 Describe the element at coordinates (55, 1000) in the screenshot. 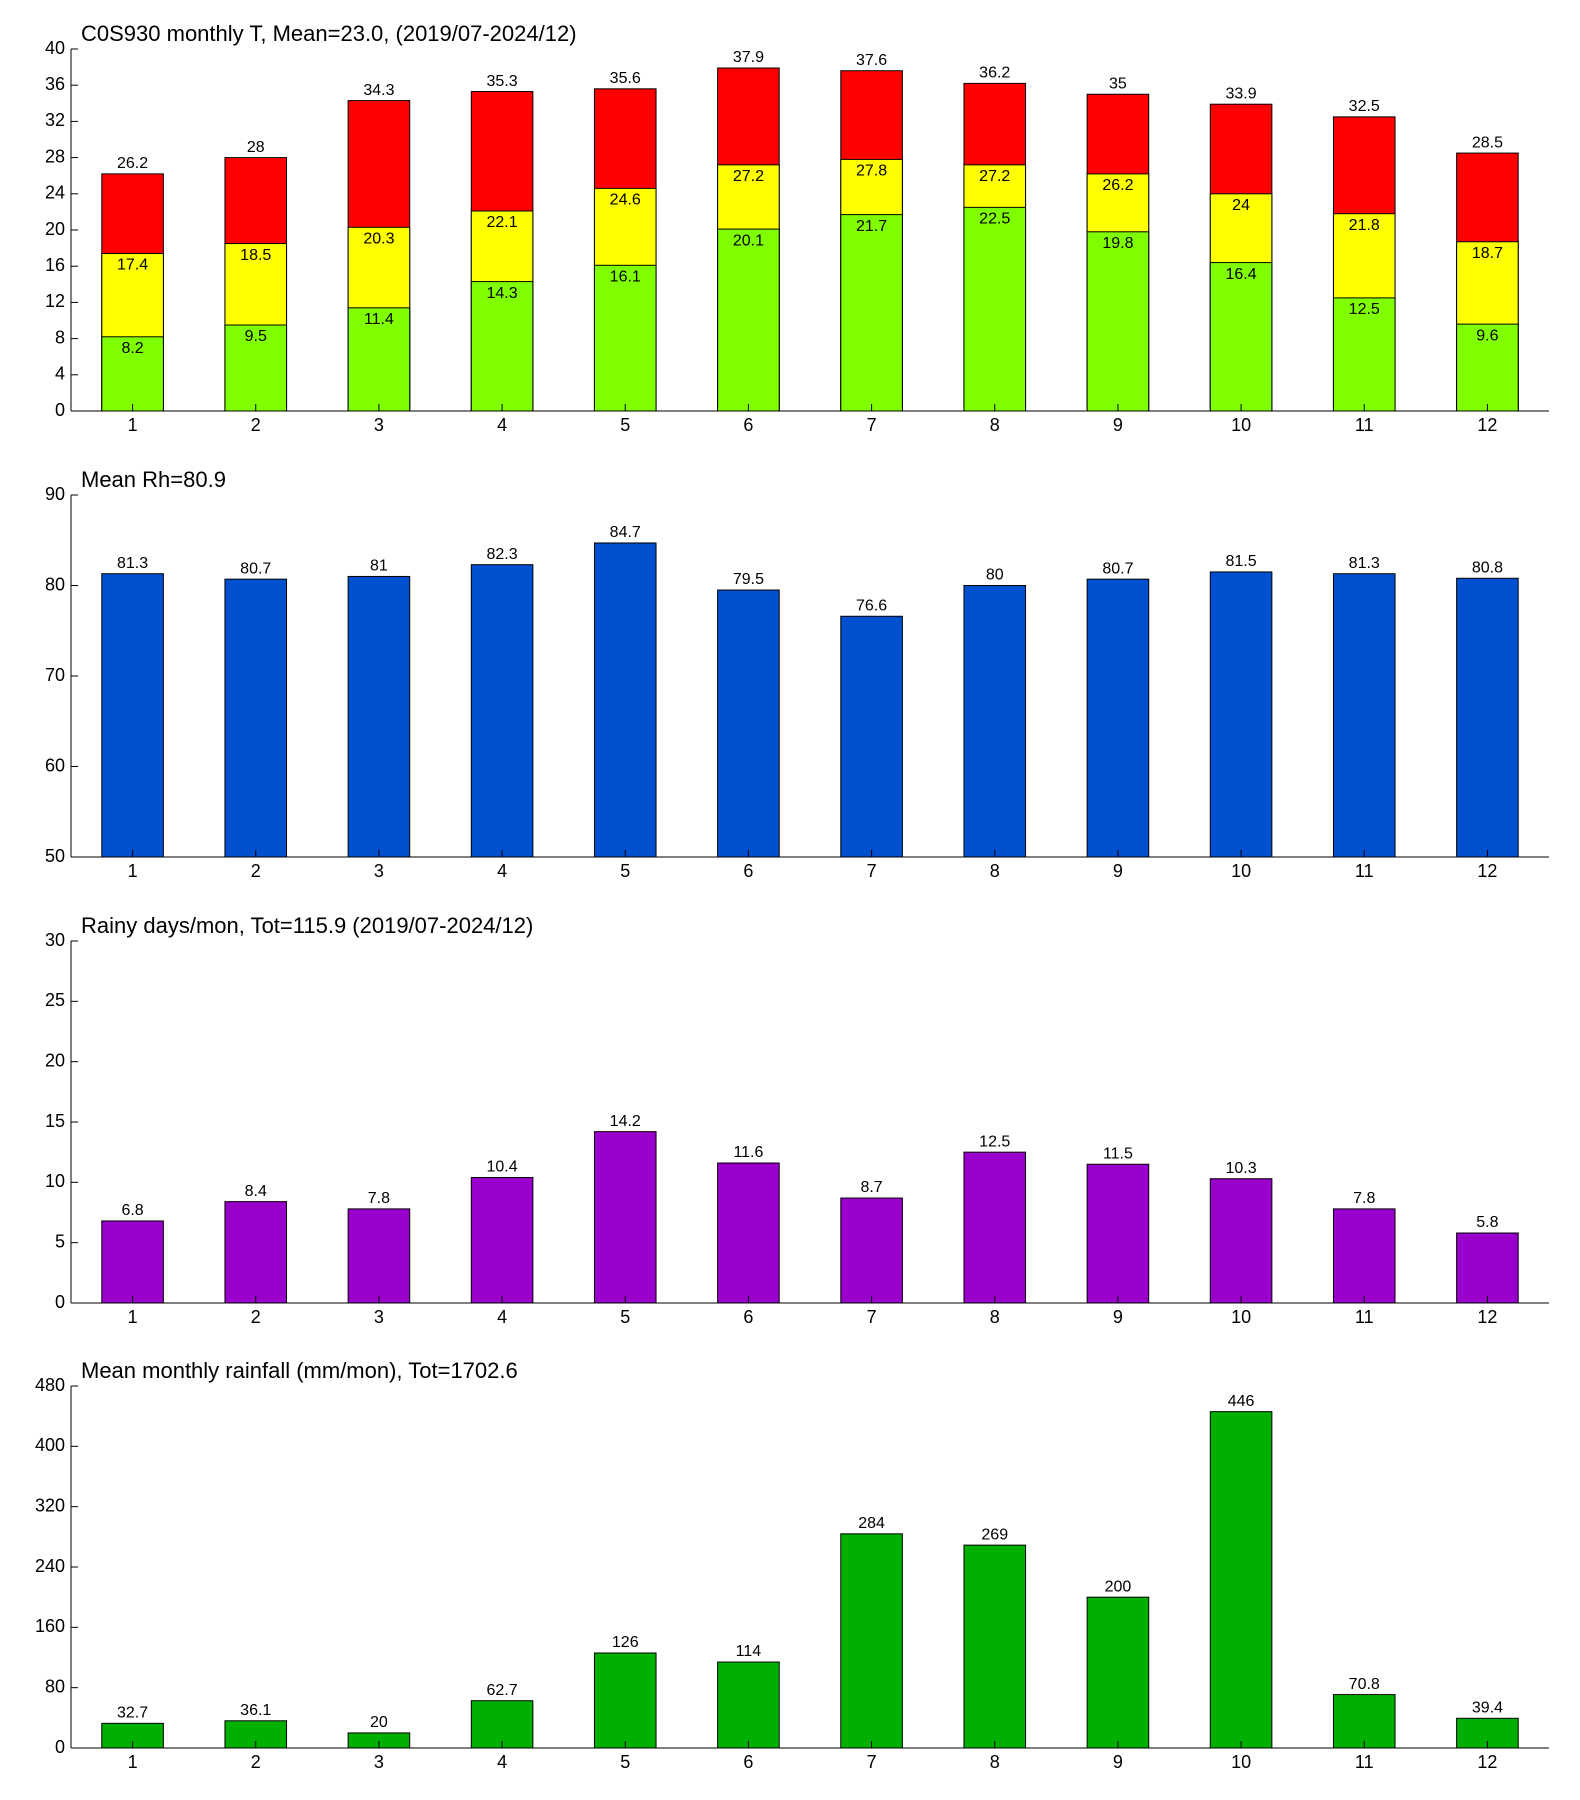

I see `y-tick-label: 25` at that location.